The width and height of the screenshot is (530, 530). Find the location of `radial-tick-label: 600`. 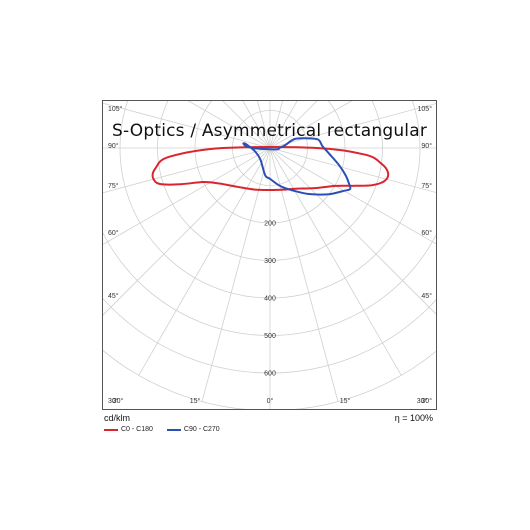

radial-tick-label: 600 is located at coordinates (270, 374).